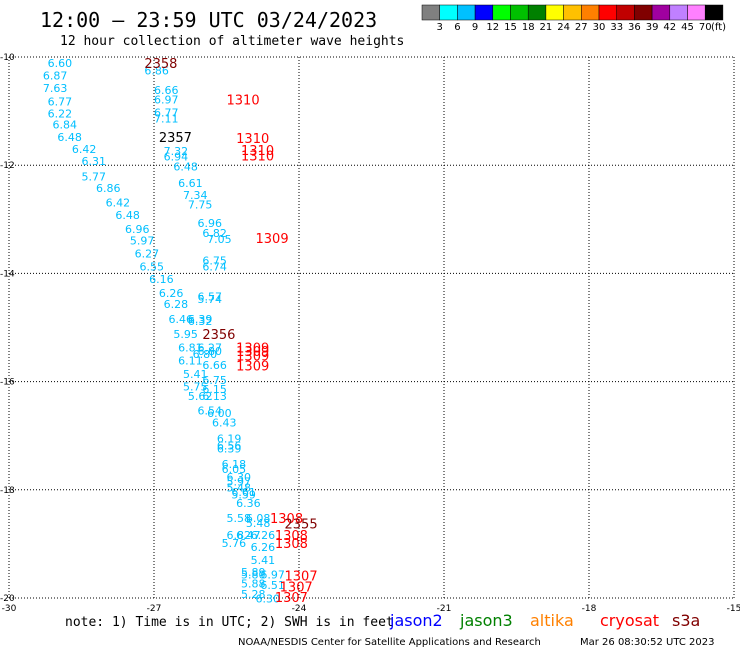 The width and height of the screenshot is (740, 650). What do you see at coordinates (243, 495) in the screenshot?
I see `swh-label: 5.59` at bounding box center [243, 495].